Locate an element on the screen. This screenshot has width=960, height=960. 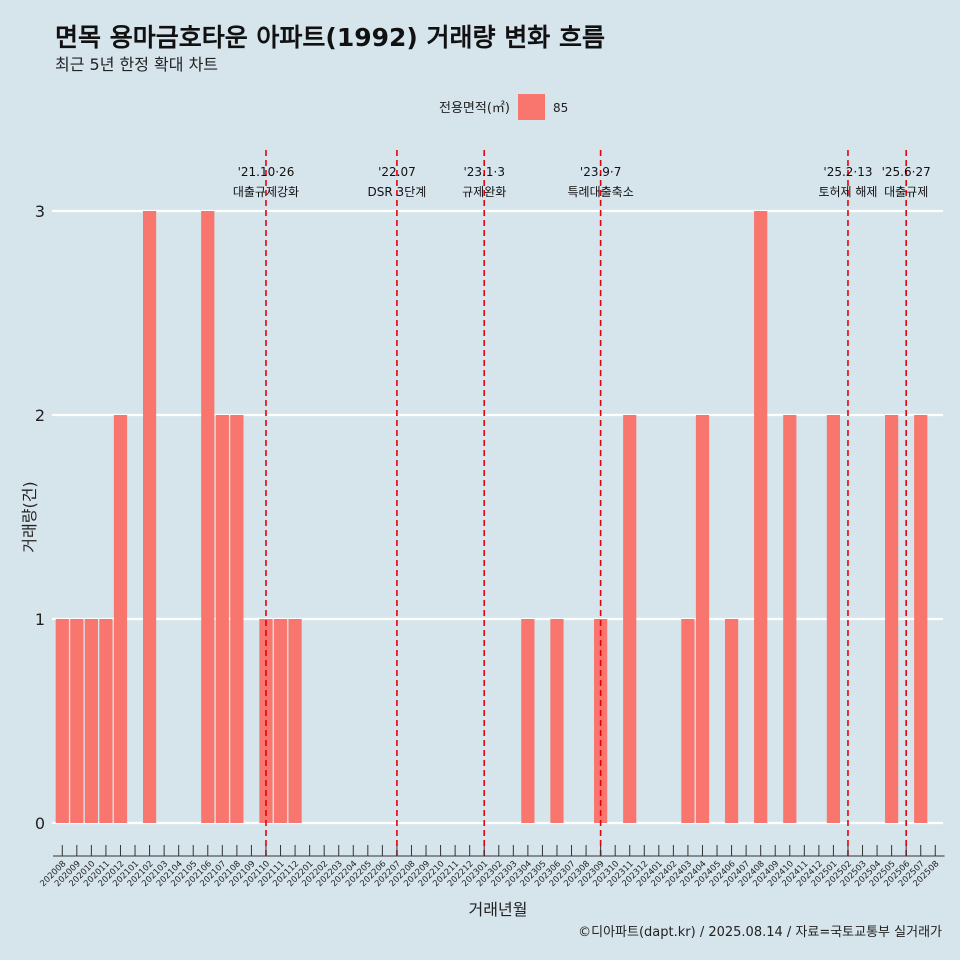
legend: 전용면적(㎡) 85 is located at coordinates (503, 107).